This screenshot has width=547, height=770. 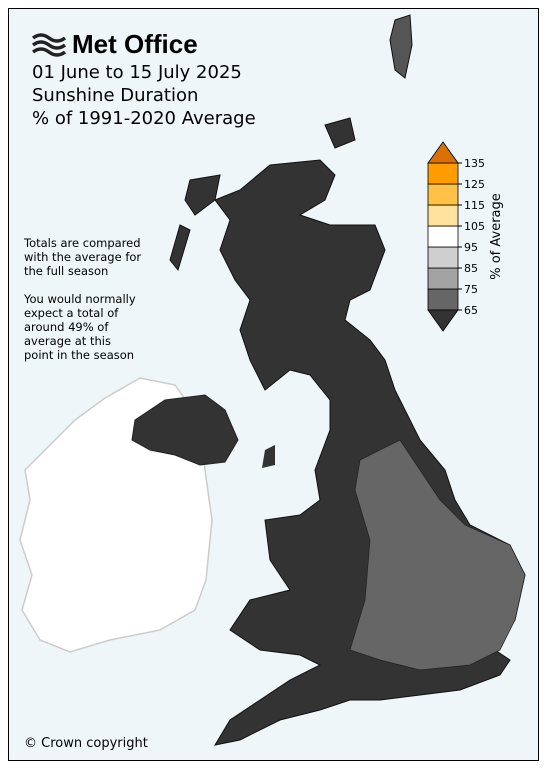 I want to click on legend-below, so click(x=443, y=320).